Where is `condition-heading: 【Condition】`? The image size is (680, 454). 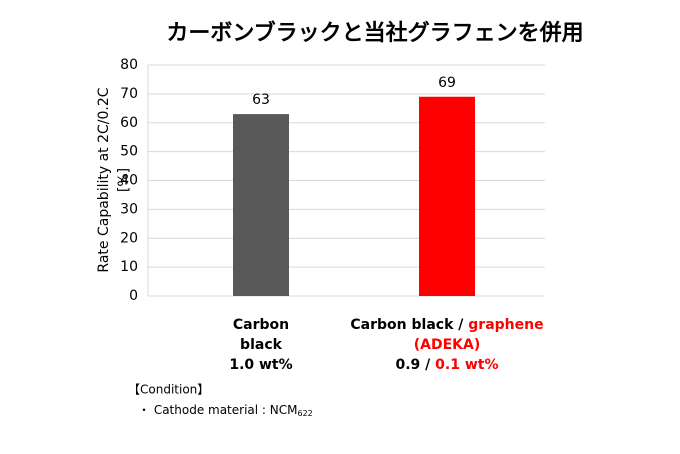
condition-heading: 【Condition】 is located at coordinates (168, 390).